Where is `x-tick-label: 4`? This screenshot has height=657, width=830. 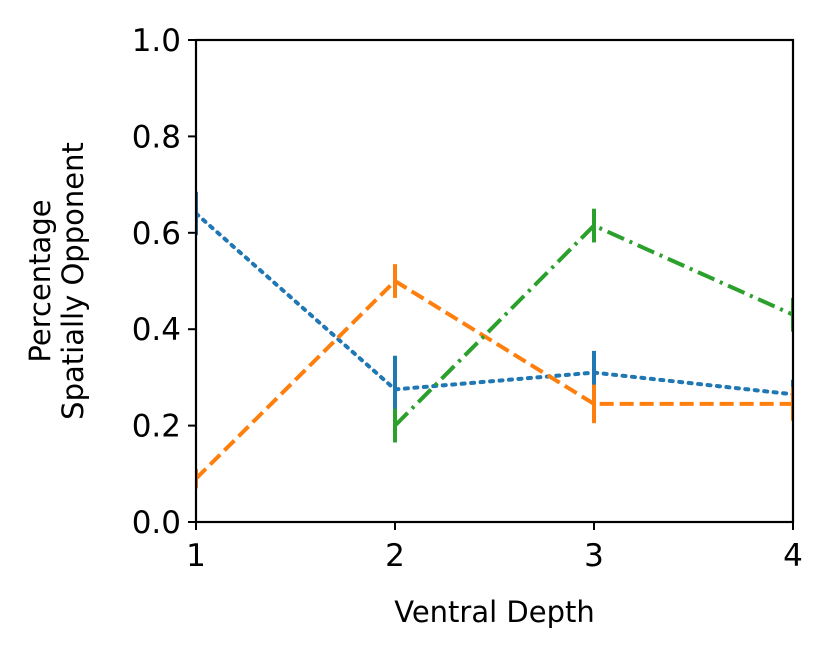
x-tick-label: 4 is located at coordinates (793, 556).